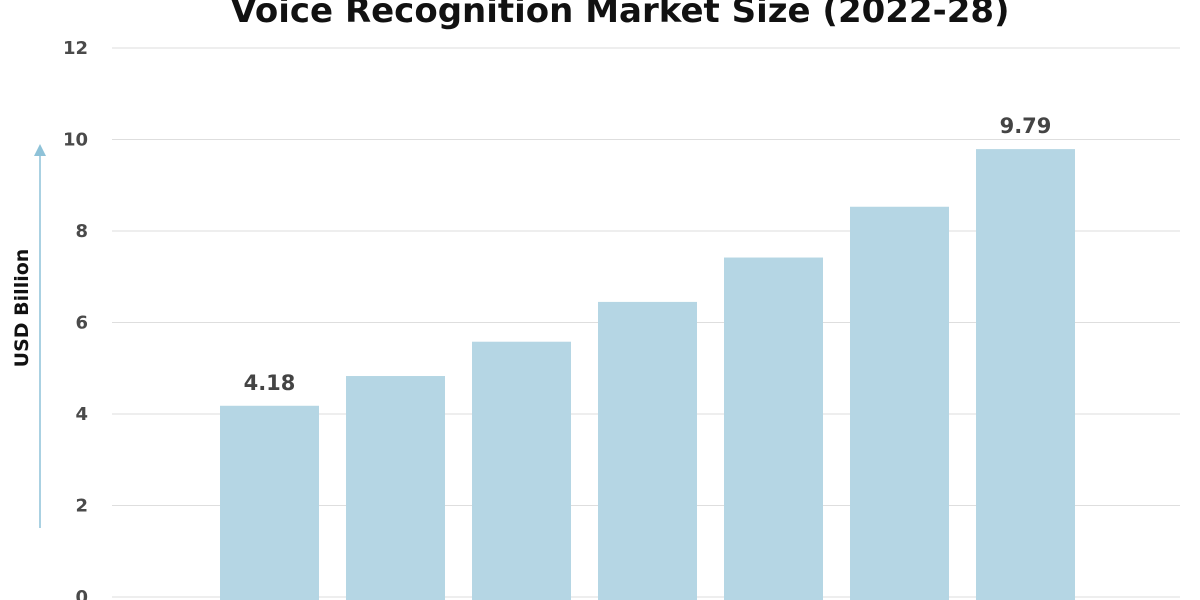 The height and width of the screenshot is (600, 1200). What do you see at coordinates (81, 593) in the screenshot?
I see `y-tick-label: 0` at bounding box center [81, 593].